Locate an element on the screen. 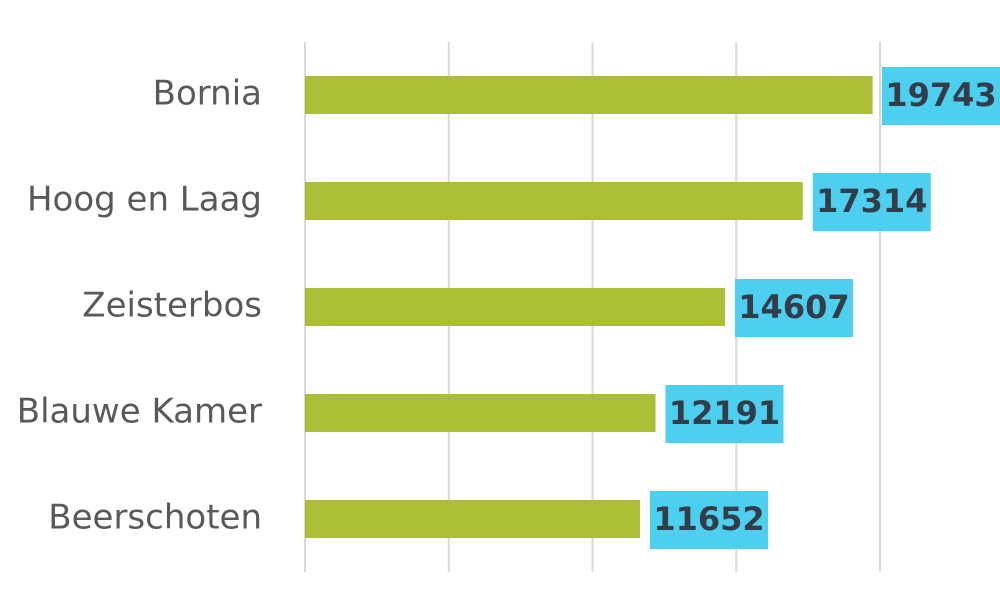  value-label: 19743 is located at coordinates (940, 95).